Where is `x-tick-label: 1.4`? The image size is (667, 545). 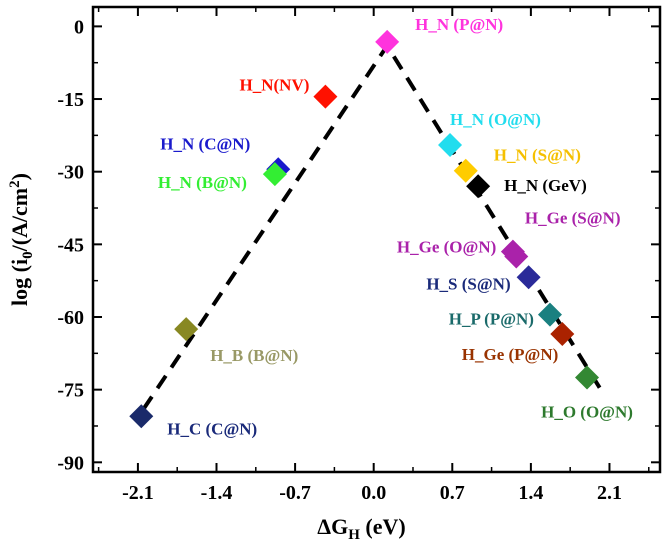
x-tick-label: 1.4 is located at coordinates (530, 493).